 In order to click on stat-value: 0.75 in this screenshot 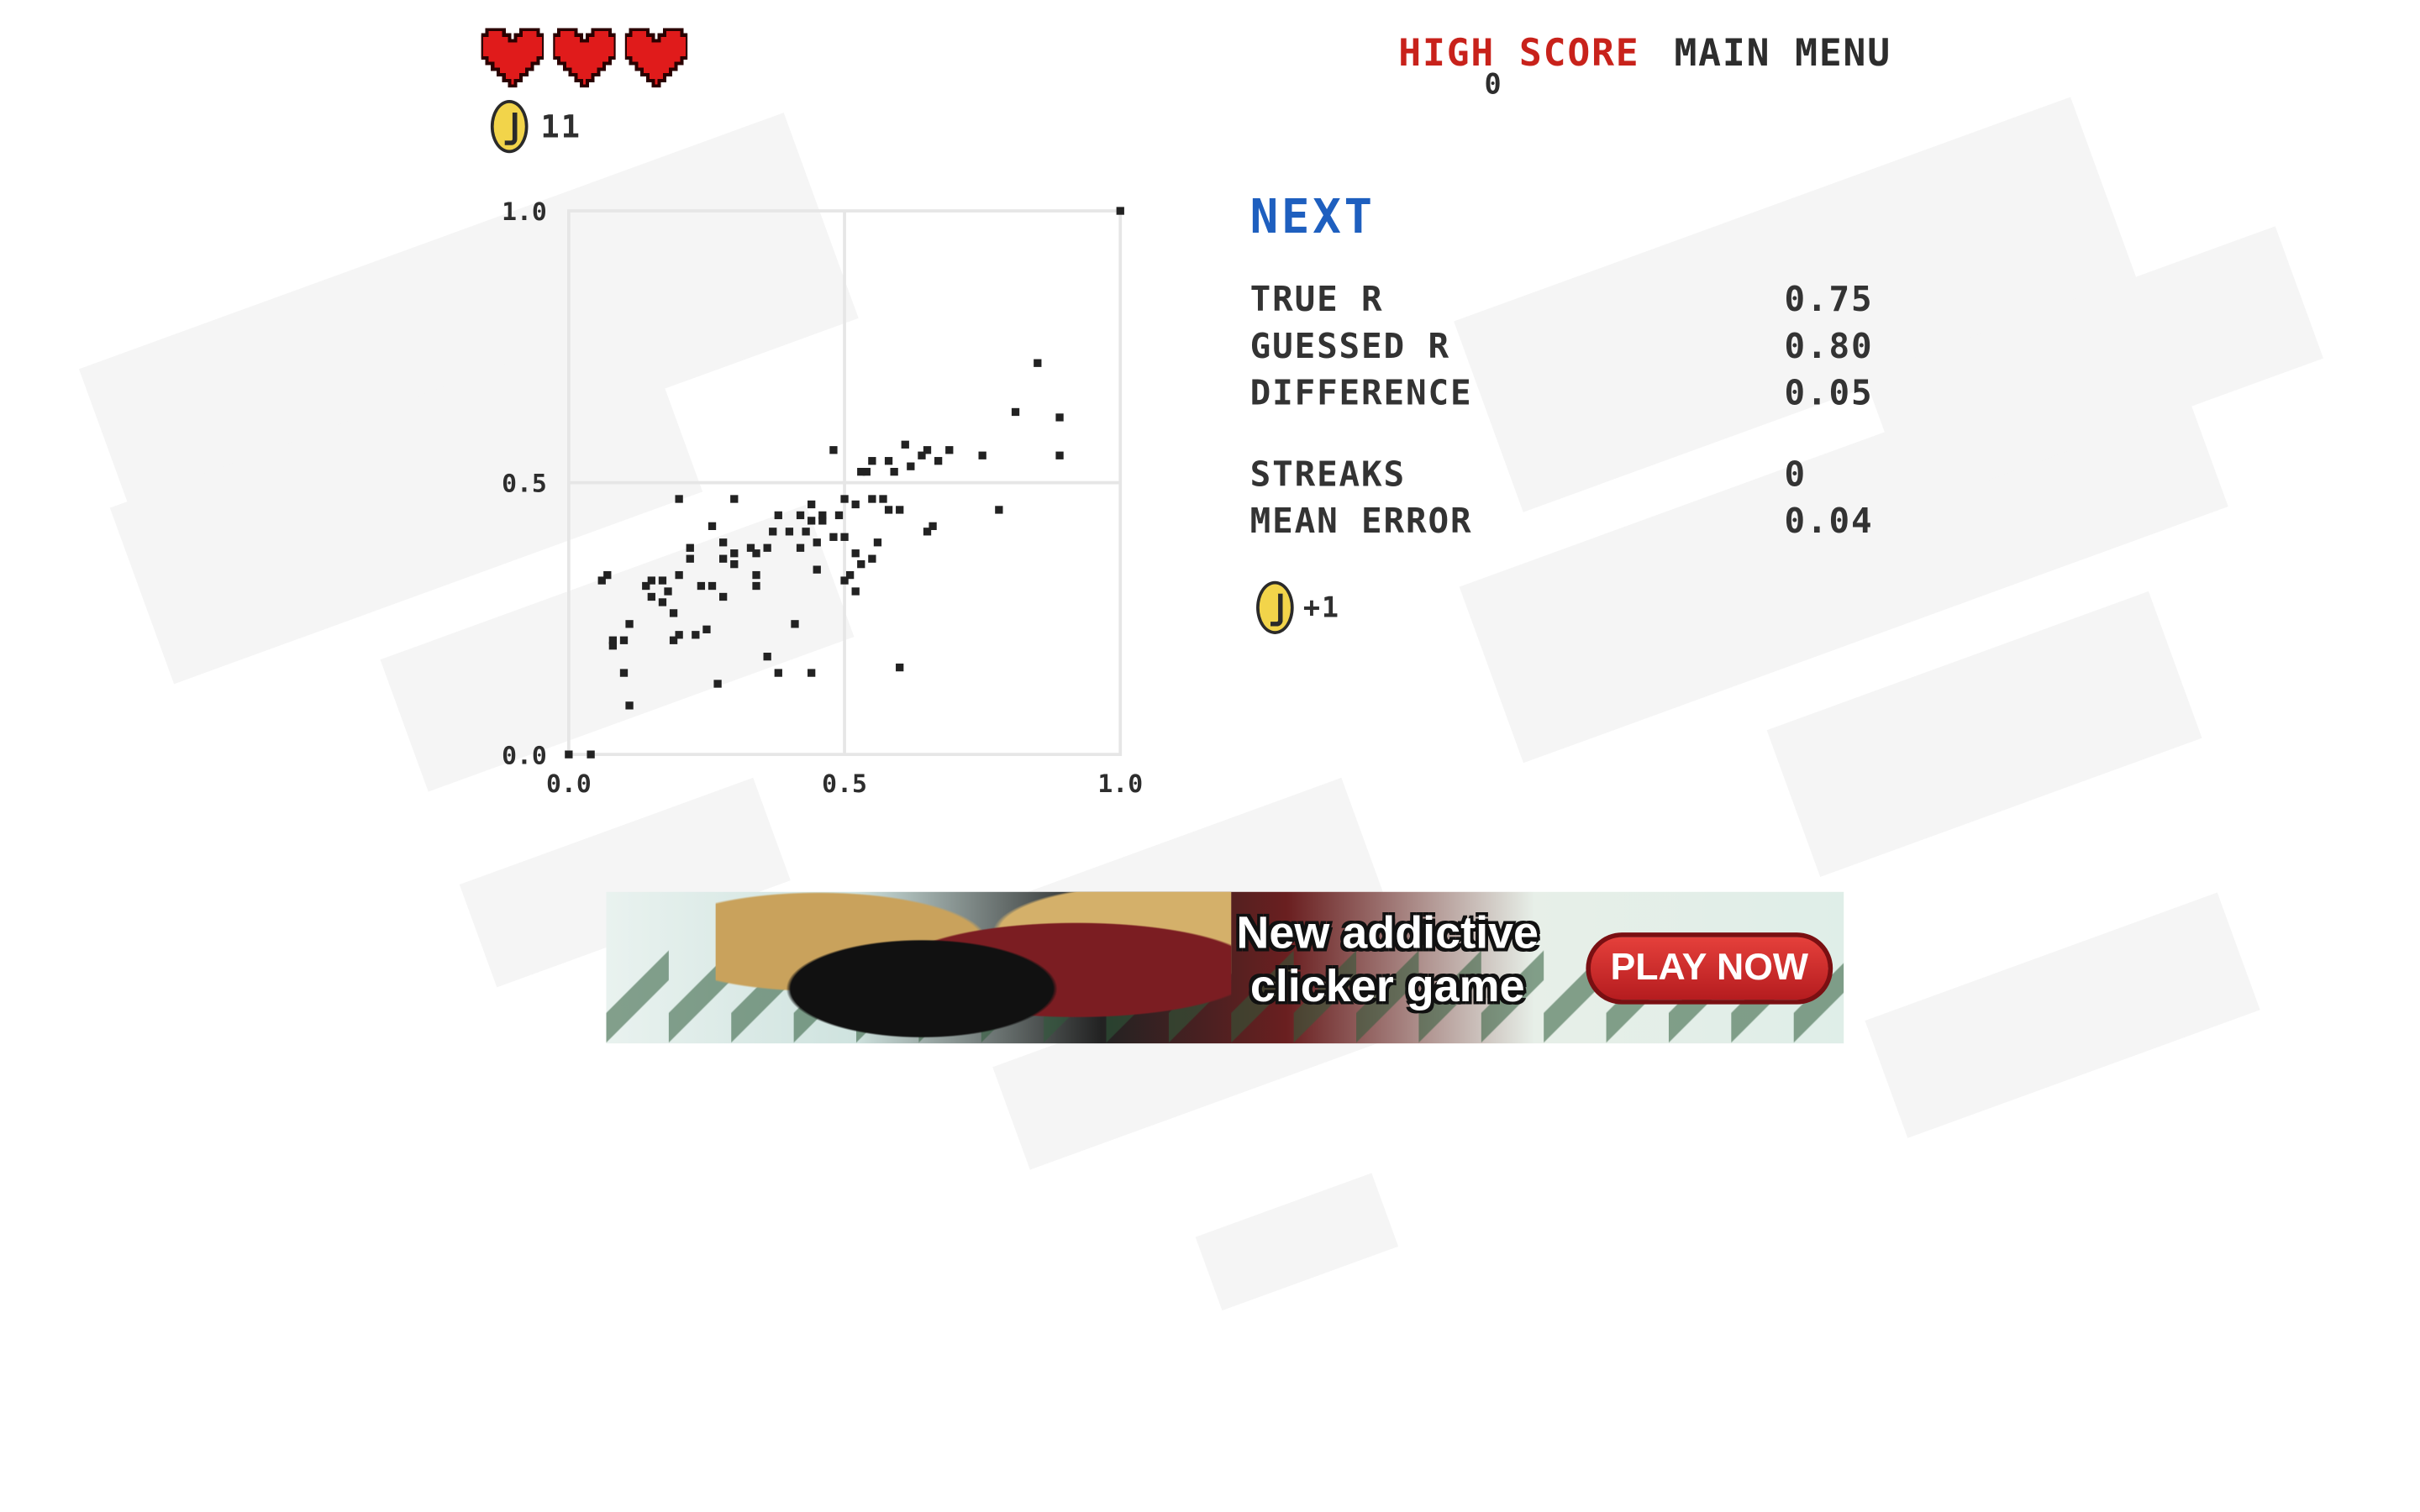, I will do `click(1829, 301)`.